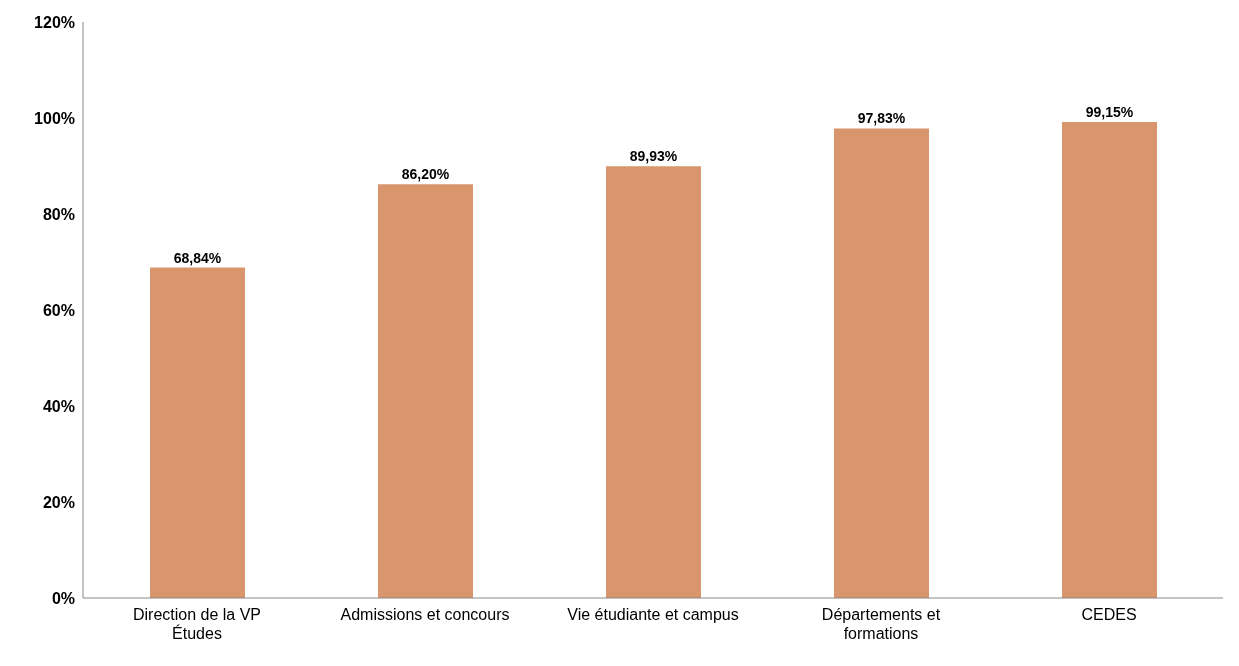 The image size is (1239, 666). Describe the element at coordinates (653, 156) in the screenshot. I see `data-label: 89,93%` at that location.